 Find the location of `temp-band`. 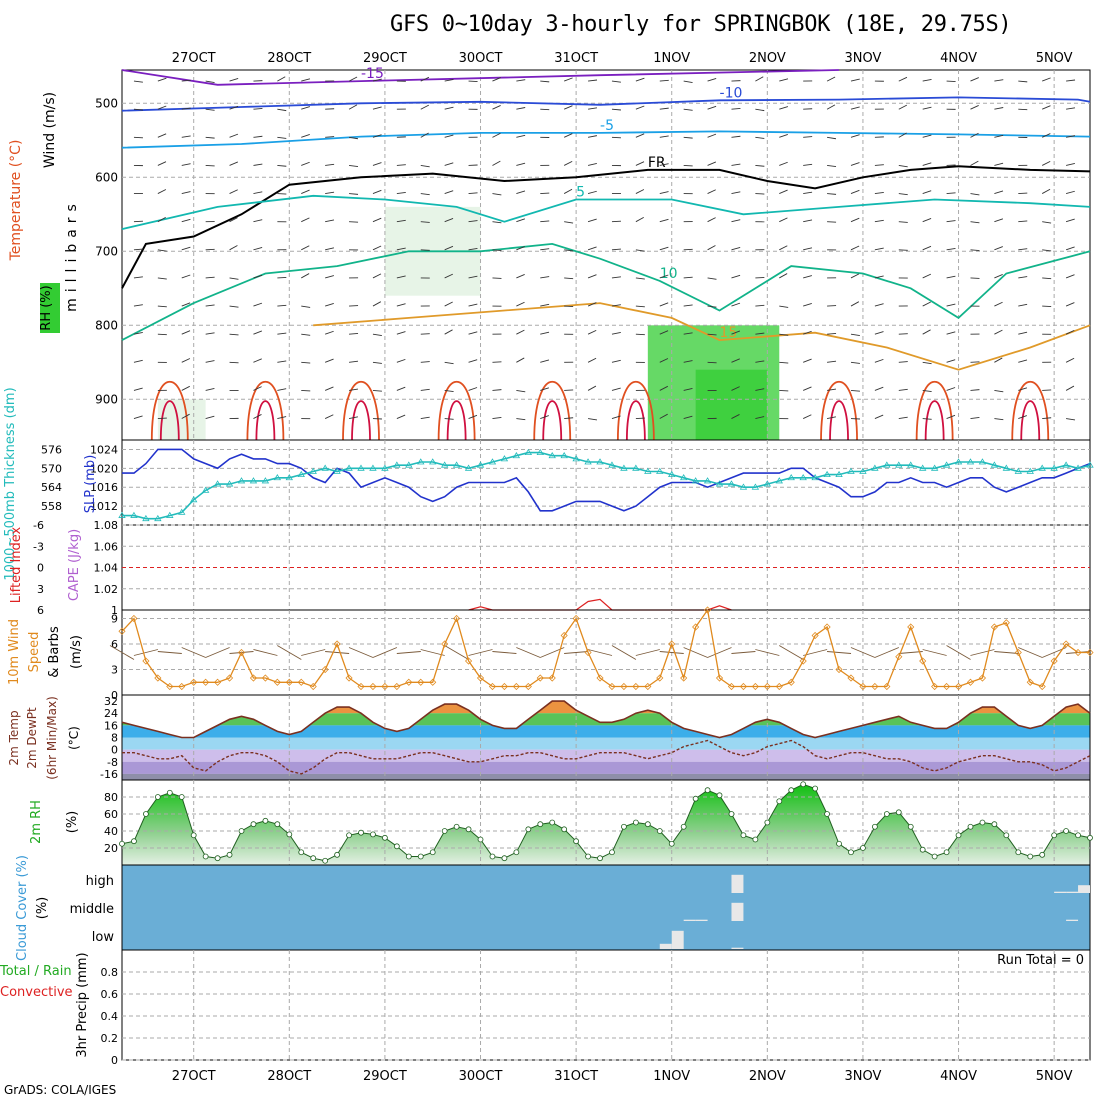

temp-band is located at coordinates (606, 776).